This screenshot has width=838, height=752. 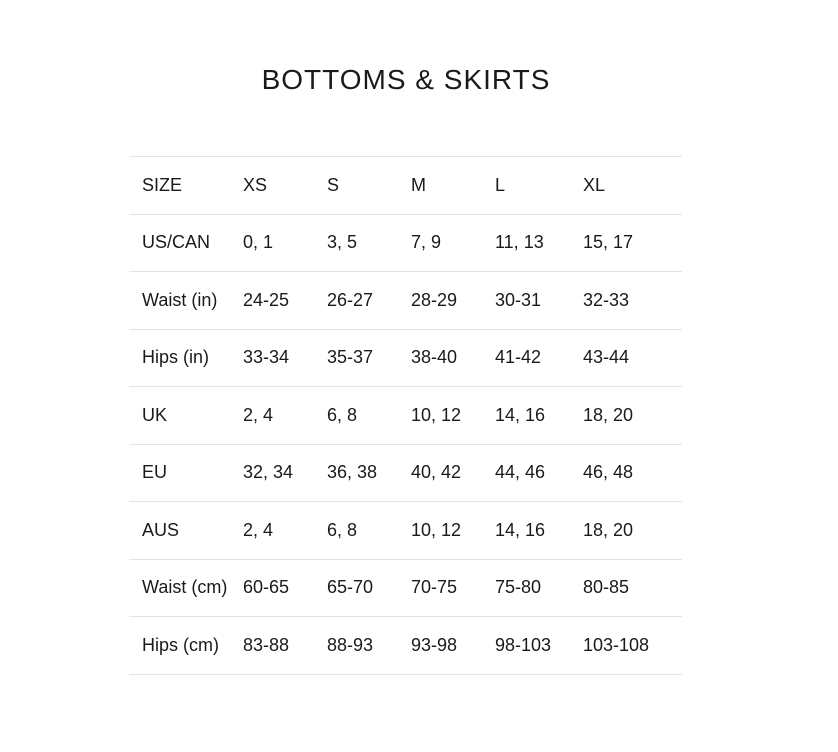 I want to click on table-row: AUS 2, 4 6, 8 10, 12 14, 16 18, 20, so click(x=405, y=530).